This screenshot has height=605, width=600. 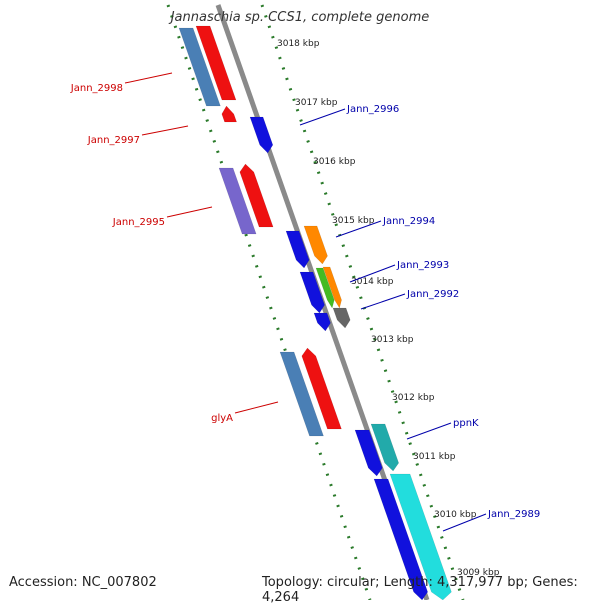 I want to click on tick-label-3009-kbp: 3009 kbp, so click(x=478, y=573).